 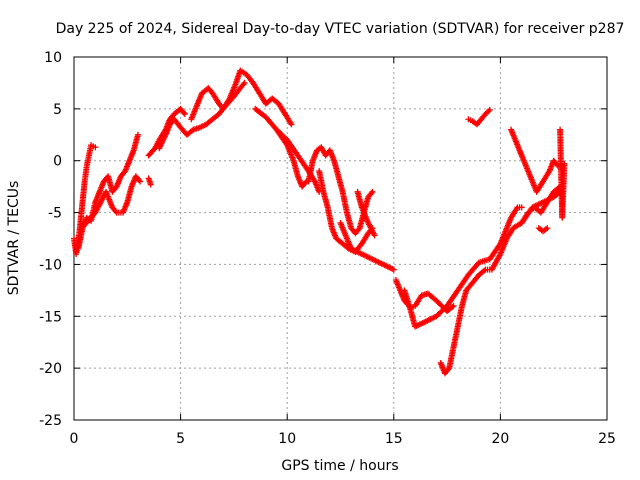 I want to click on x-tick-label: 0, so click(x=74, y=439).